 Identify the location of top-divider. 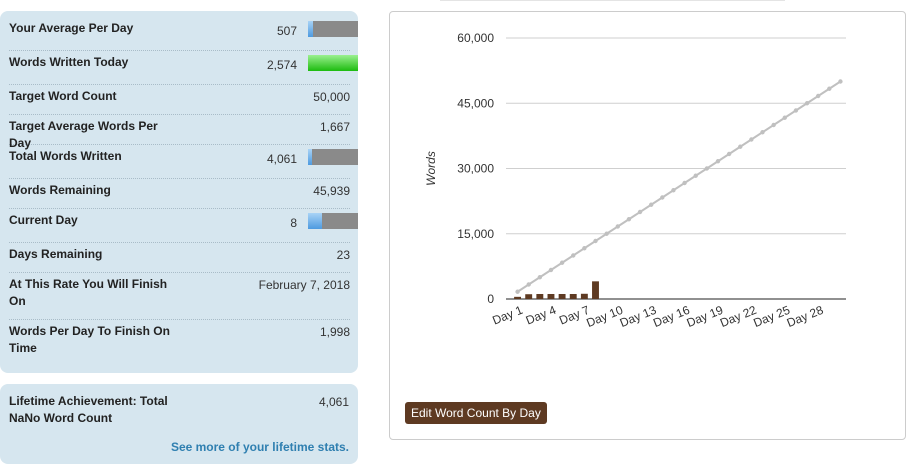
(612, 0).